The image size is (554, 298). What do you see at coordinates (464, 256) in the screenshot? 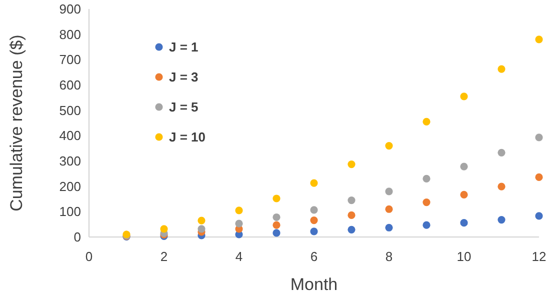
I see `x-tick-label: 10` at bounding box center [464, 256].